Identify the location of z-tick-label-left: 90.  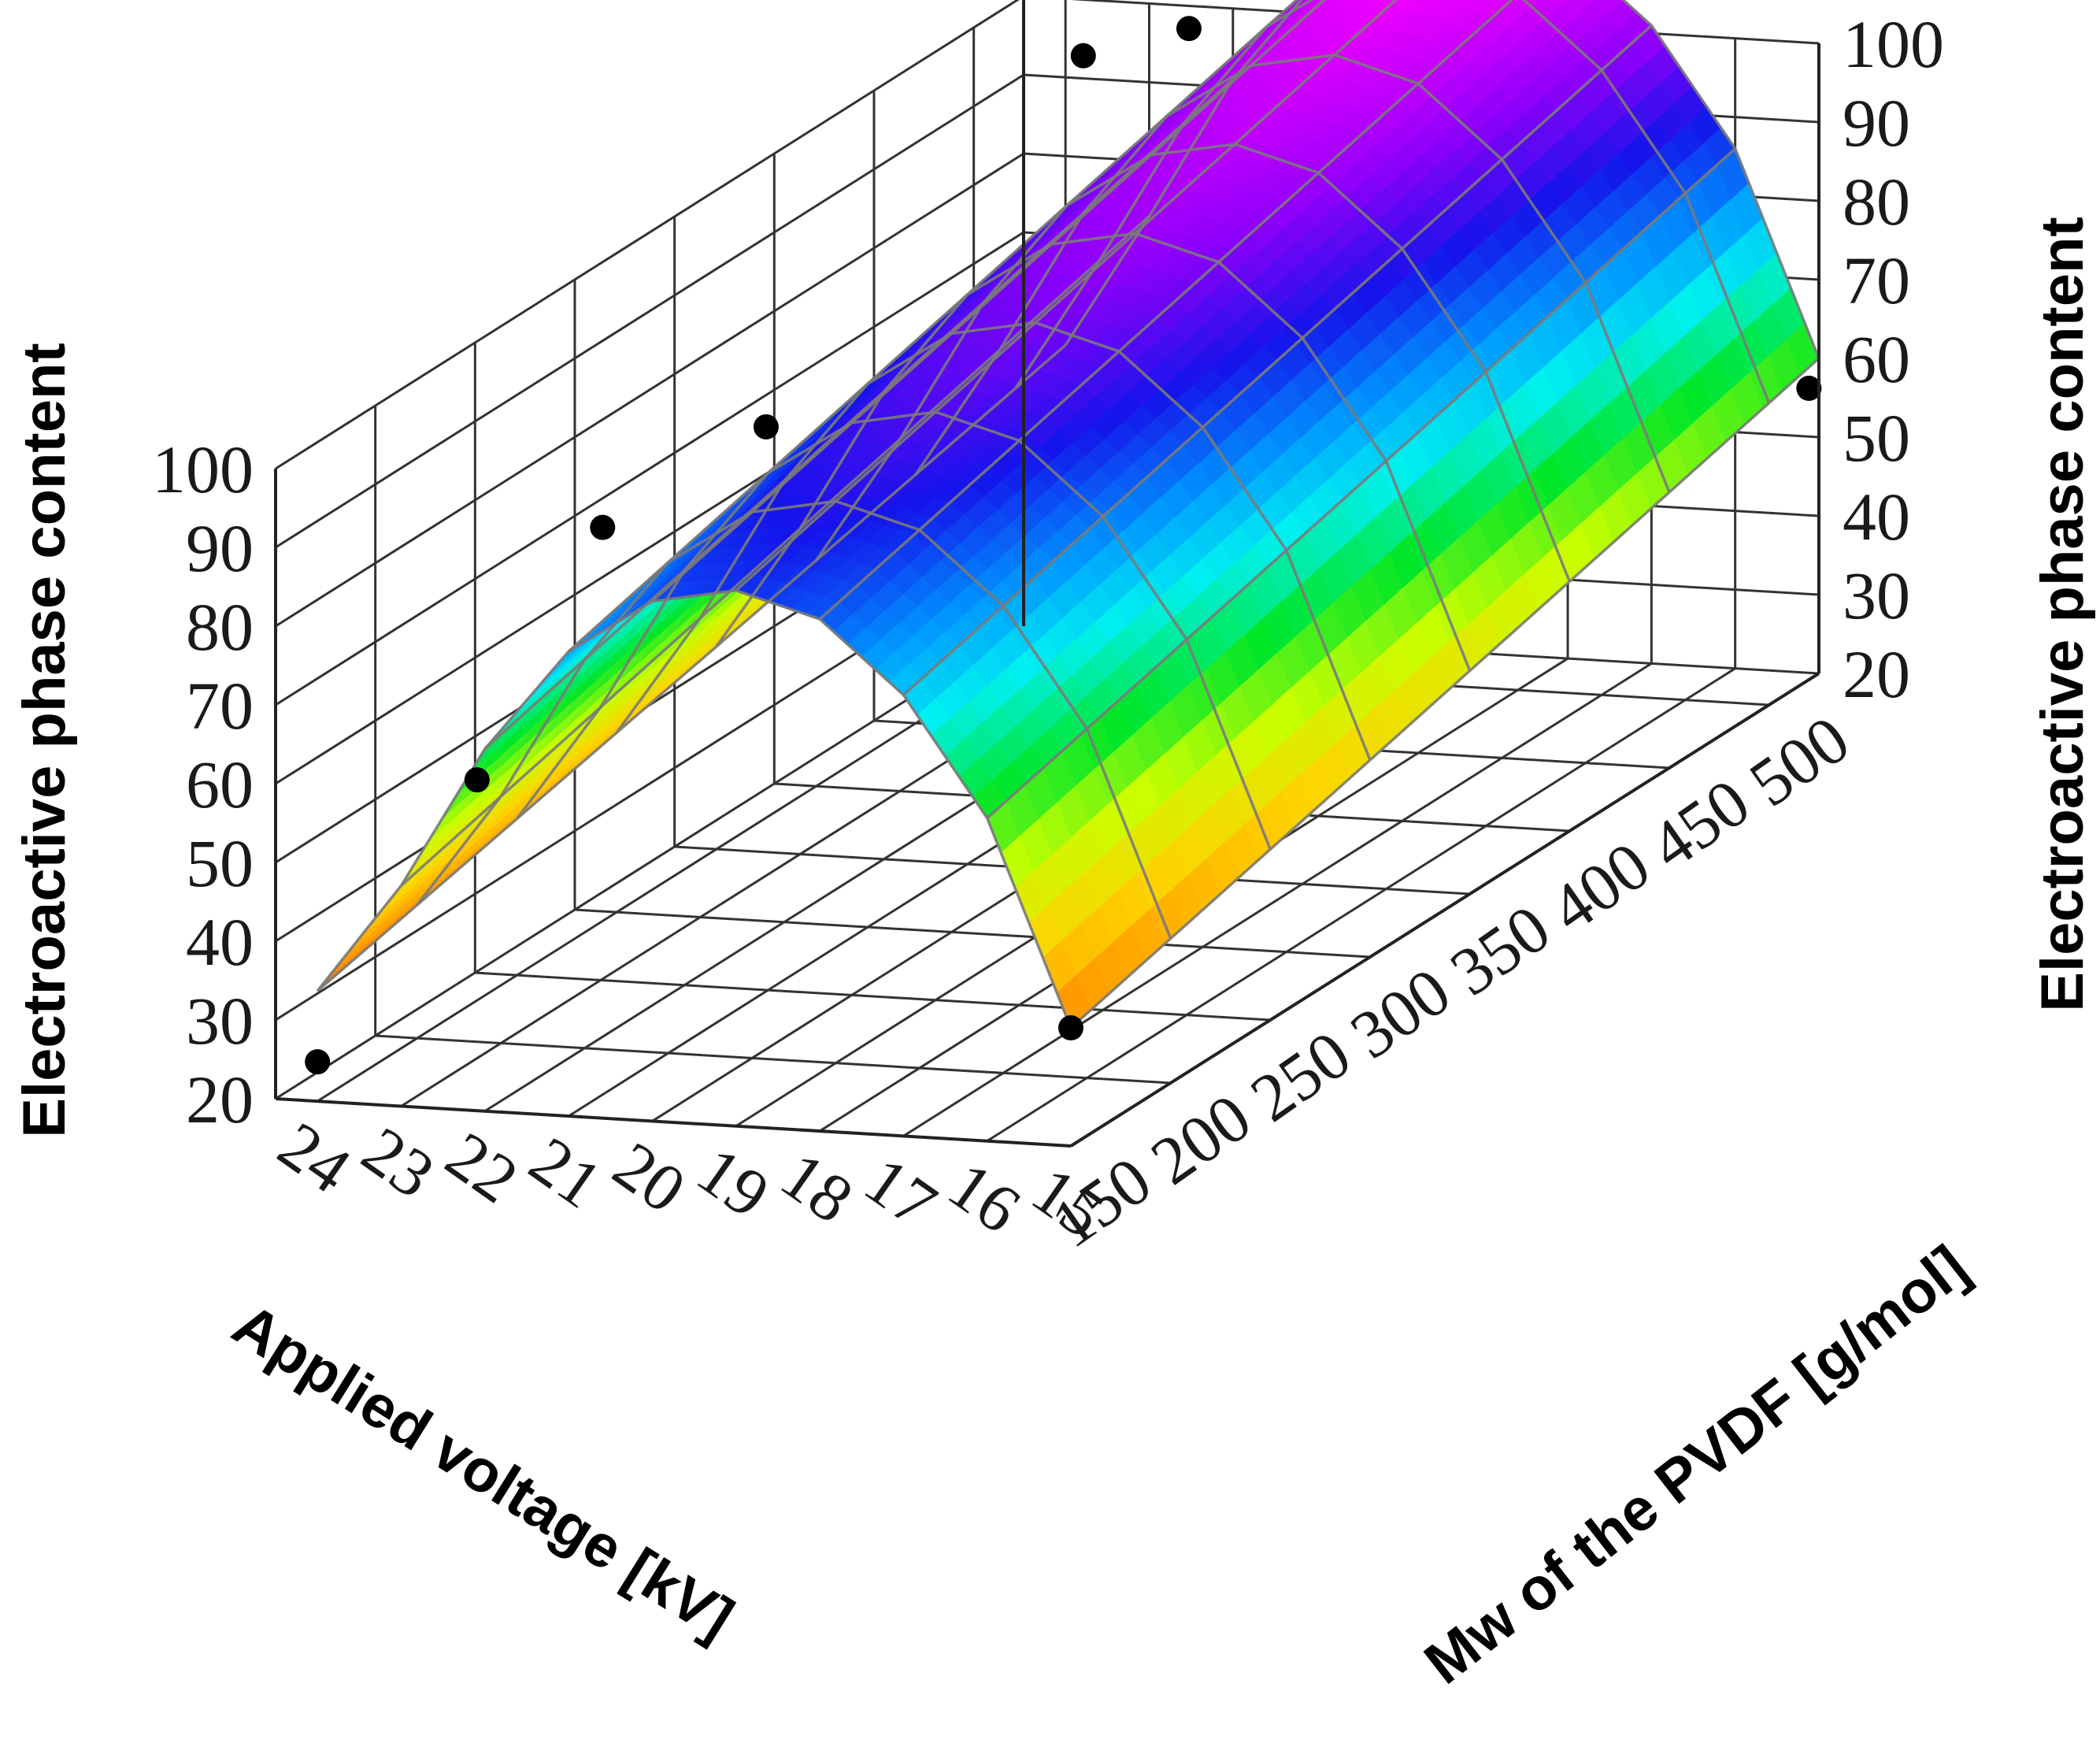
(220, 548).